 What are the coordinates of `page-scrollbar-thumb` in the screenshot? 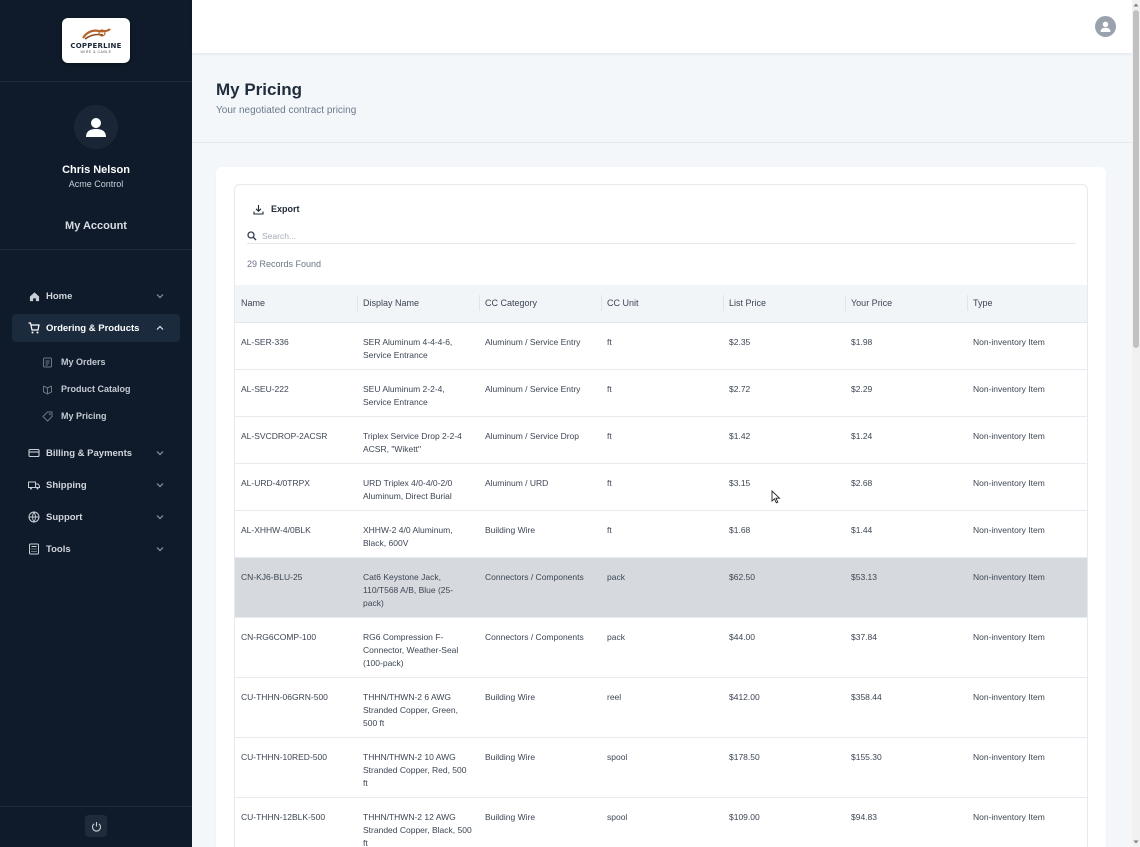 It's located at (1136, 179).